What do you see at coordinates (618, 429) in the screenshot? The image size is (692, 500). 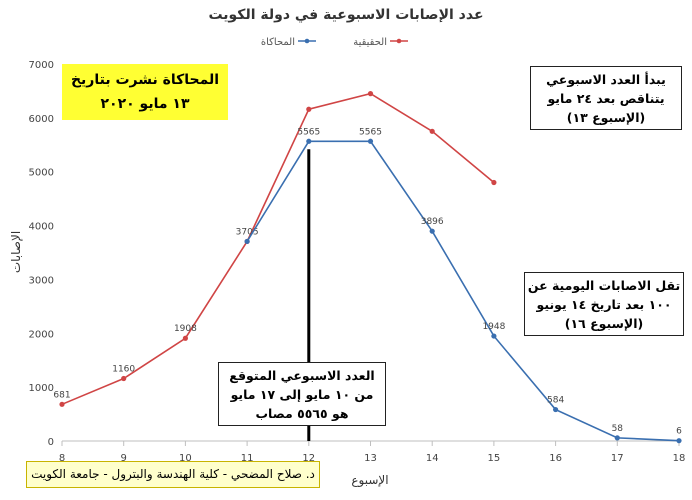 I see `data-label: 58` at bounding box center [618, 429].